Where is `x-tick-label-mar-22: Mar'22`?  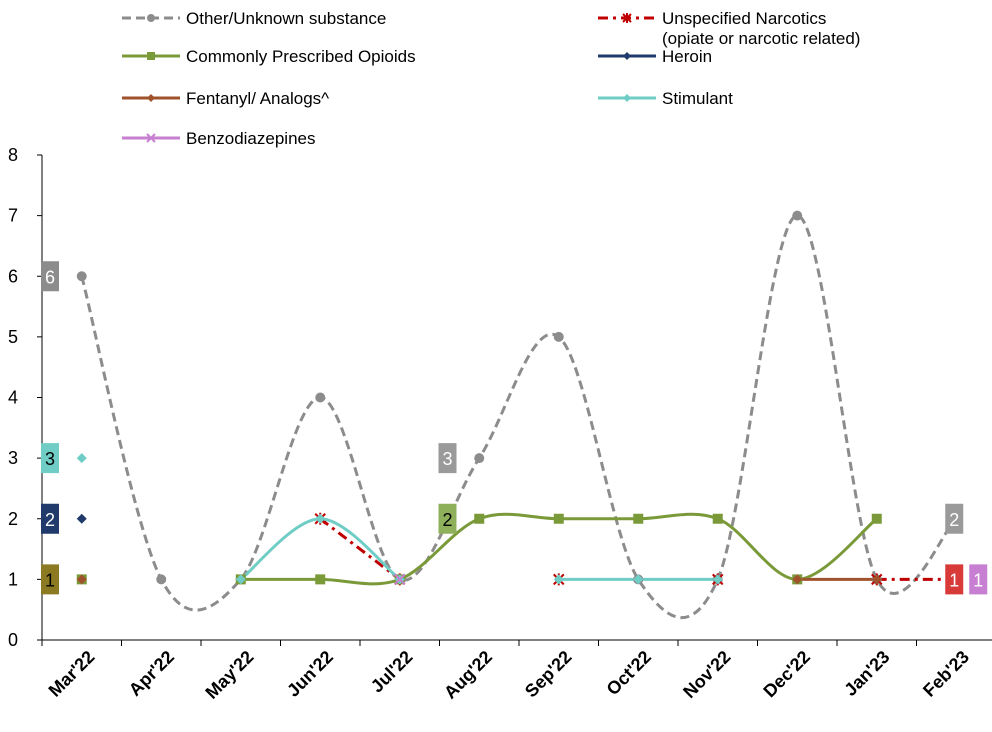 x-tick-label-mar-22: Mar'22 is located at coordinates (72, 674).